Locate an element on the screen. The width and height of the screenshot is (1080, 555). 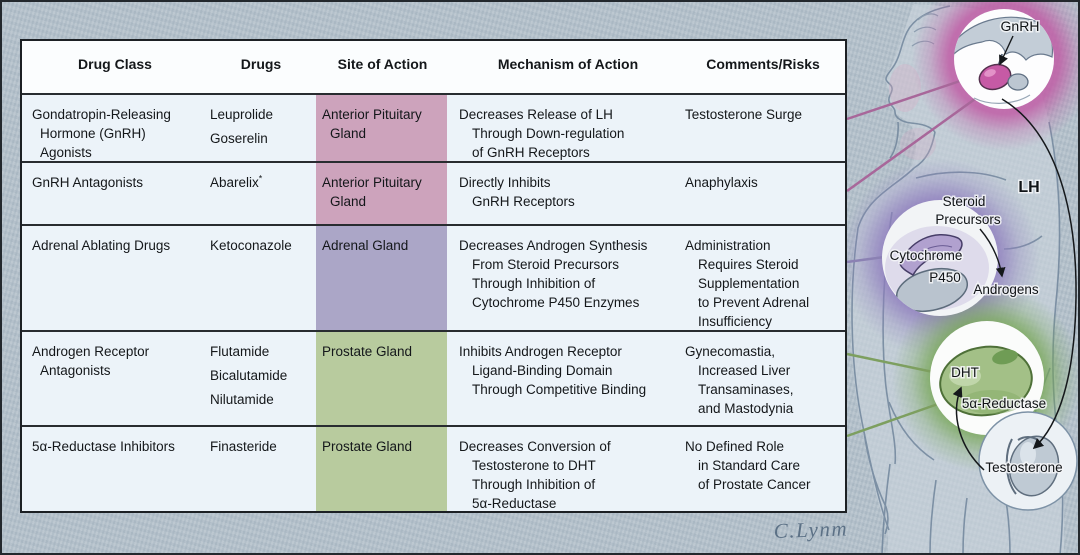
mechanism-line: of GnRH Receptors is located at coordinates (531, 152).